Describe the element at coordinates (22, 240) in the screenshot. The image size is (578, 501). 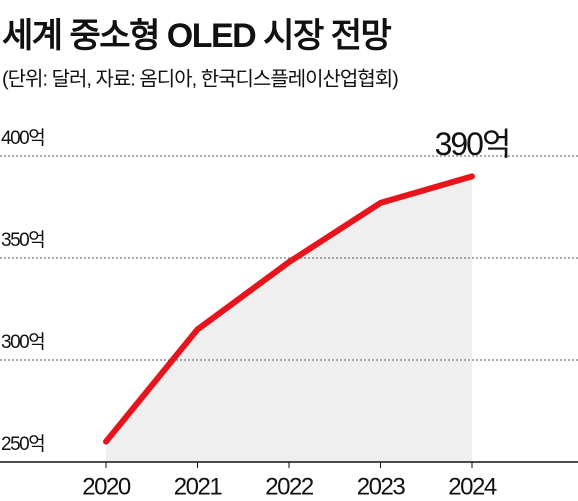
I see `y-tick-label: 350억` at that location.